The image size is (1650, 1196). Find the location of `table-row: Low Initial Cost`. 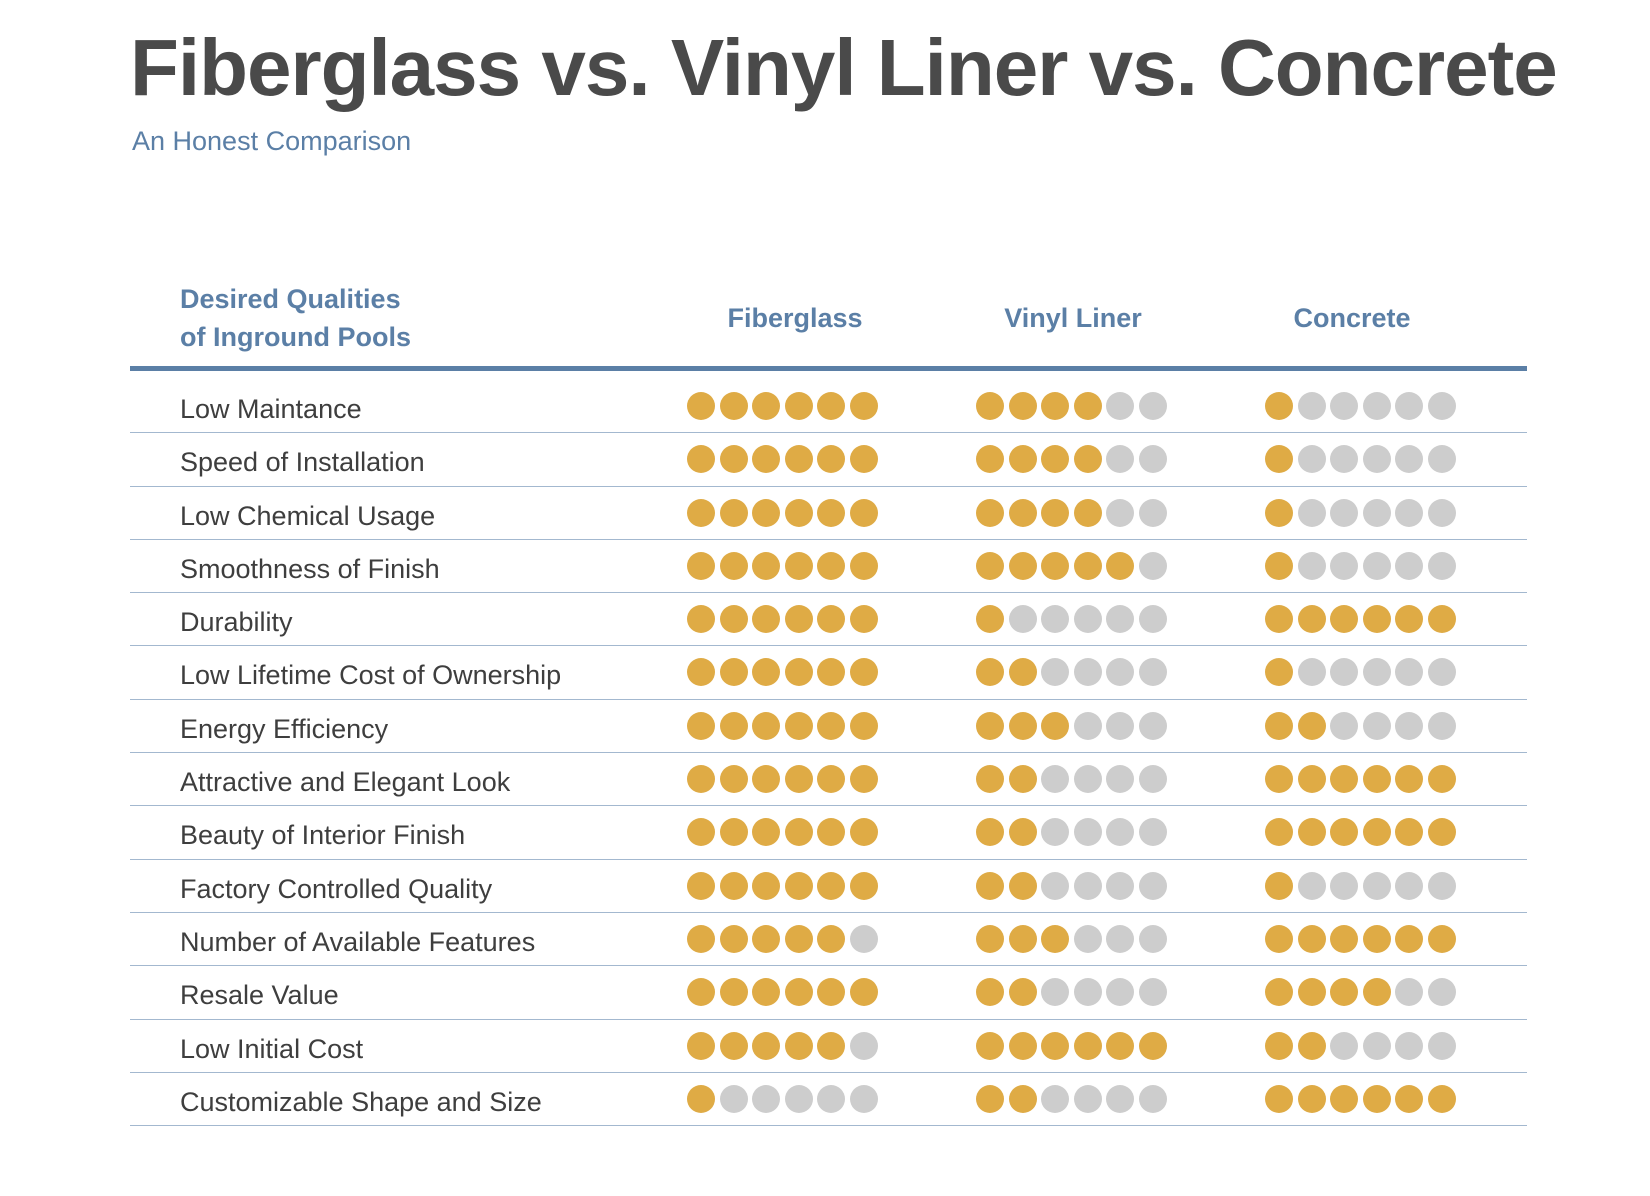

table-row: Low Initial Cost is located at coordinates (828, 1046).